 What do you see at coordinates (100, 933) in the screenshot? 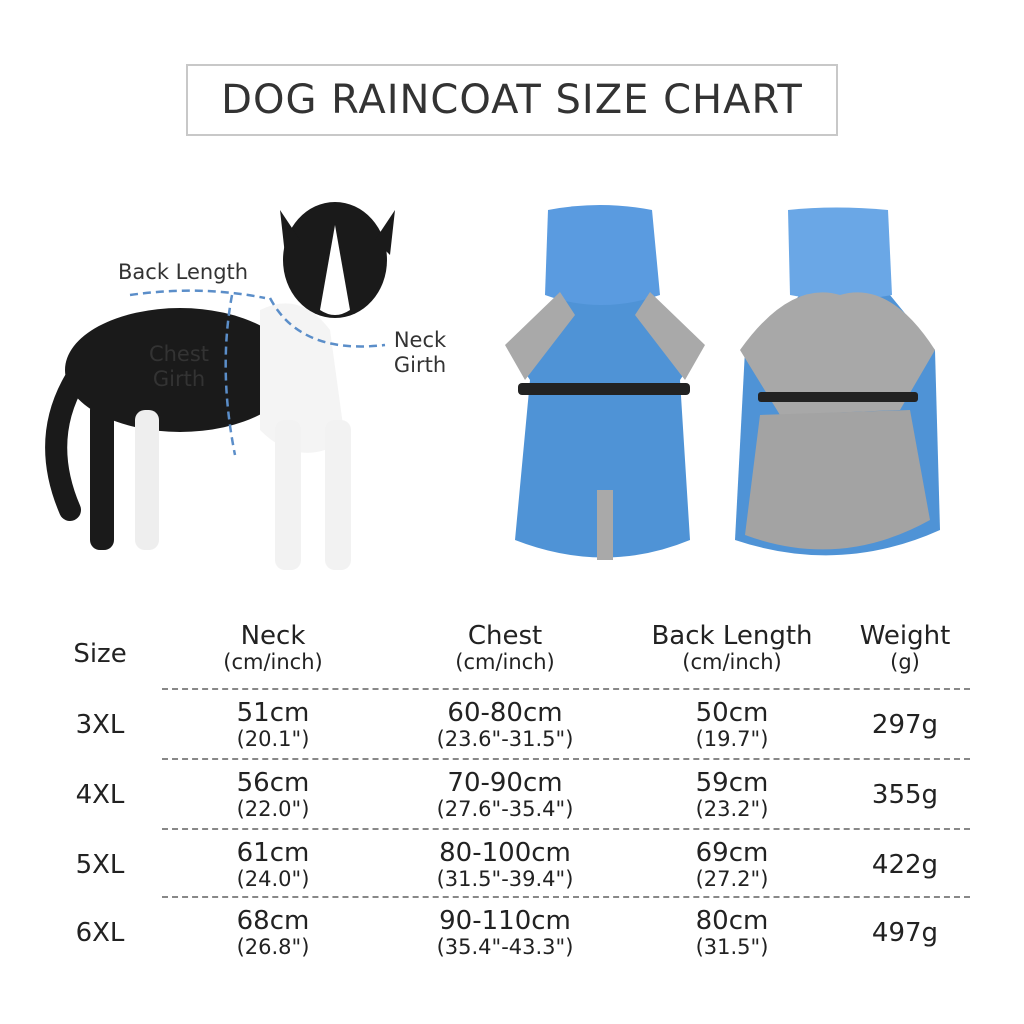
I see `size-cell: 6XL` at bounding box center [100, 933].